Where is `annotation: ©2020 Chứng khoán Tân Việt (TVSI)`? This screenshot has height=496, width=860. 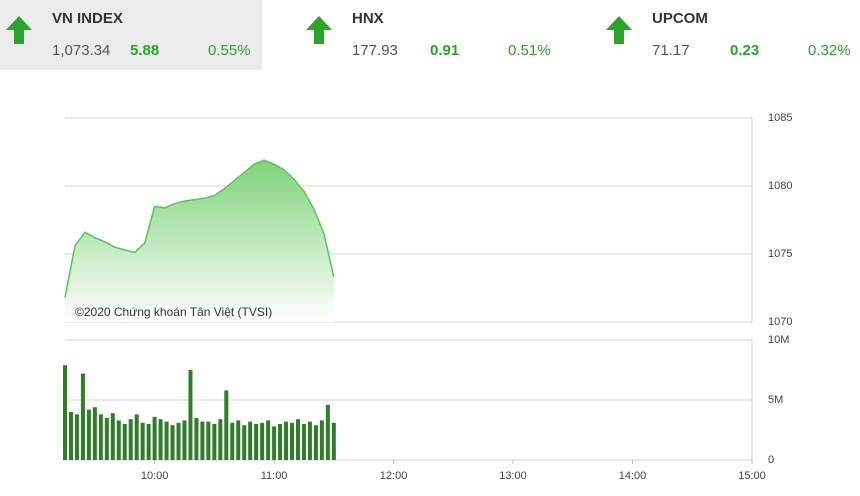
annotation: ©2020 Chứng khoán Tân Việt (TVSI) is located at coordinates (173, 312).